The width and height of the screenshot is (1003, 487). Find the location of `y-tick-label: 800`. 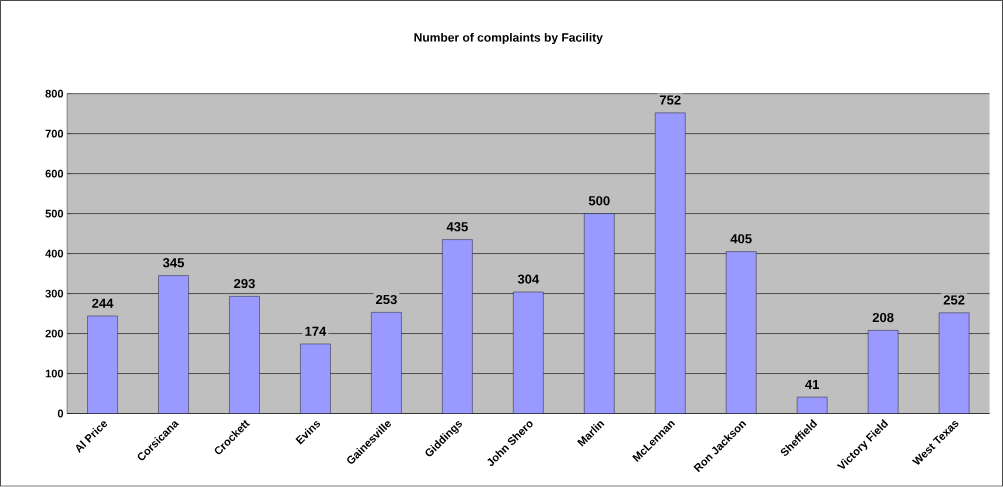

y-tick-label: 800 is located at coordinates (54, 93).